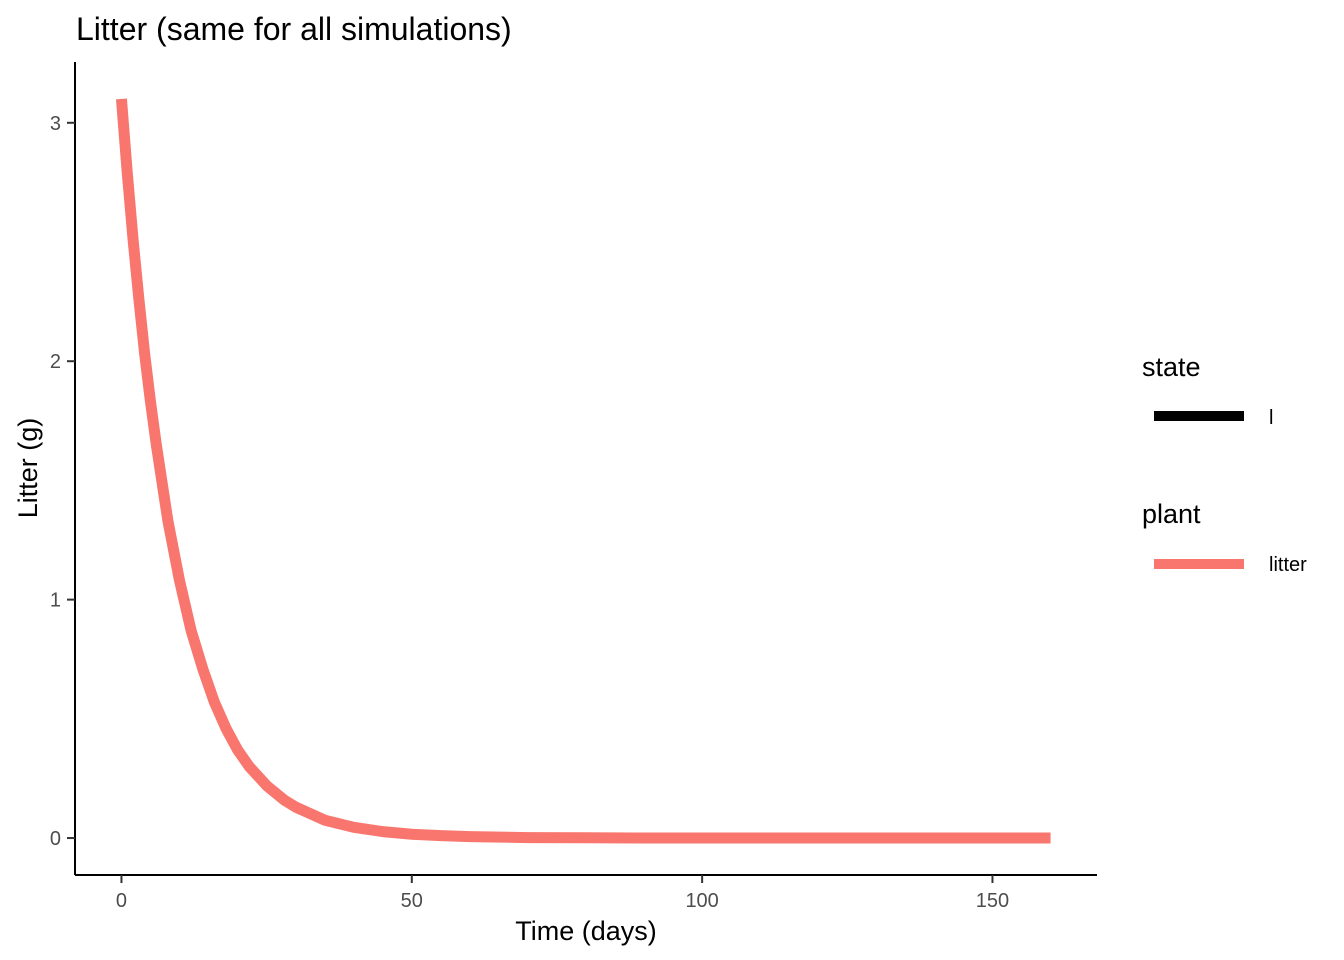 This screenshot has width=1344, height=960. I want to click on legend-plant-title: plant, so click(1171, 514).